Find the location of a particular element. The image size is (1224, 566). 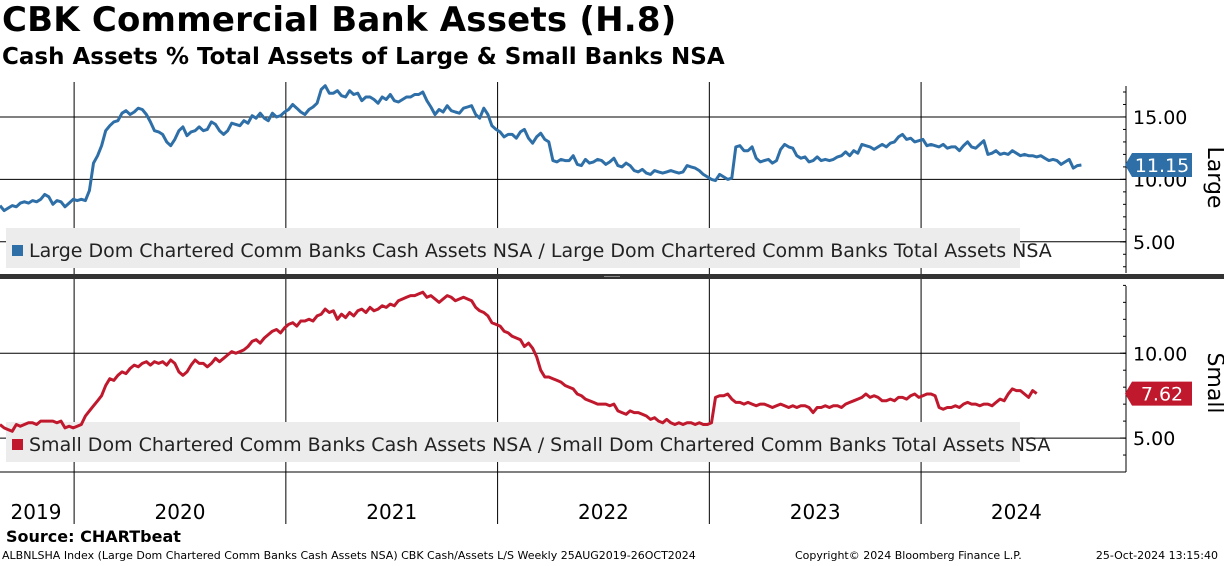

year-label: 2021 is located at coordinates (391, 512).